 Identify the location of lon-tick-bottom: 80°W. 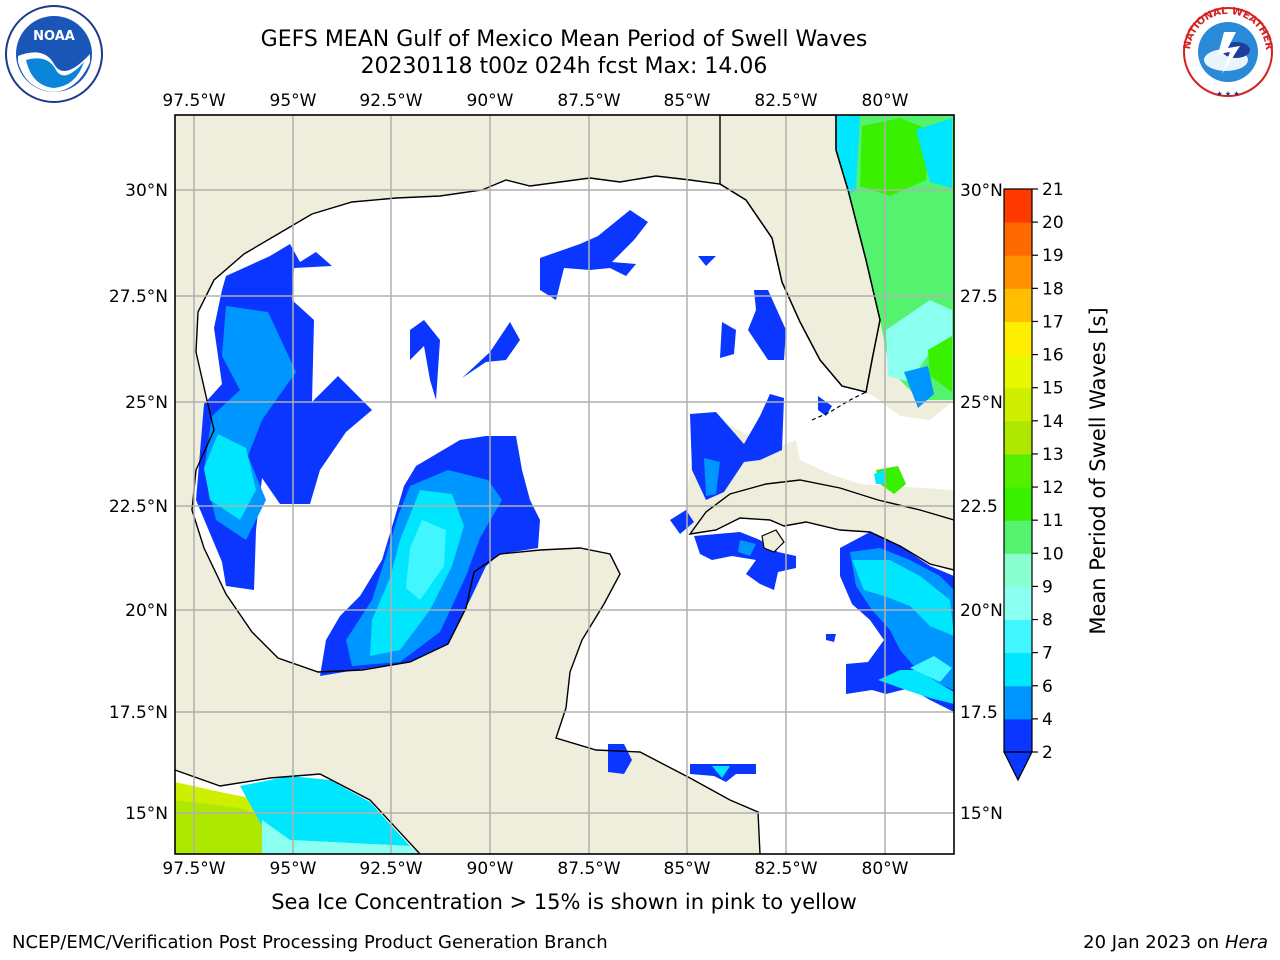
(885, 869).